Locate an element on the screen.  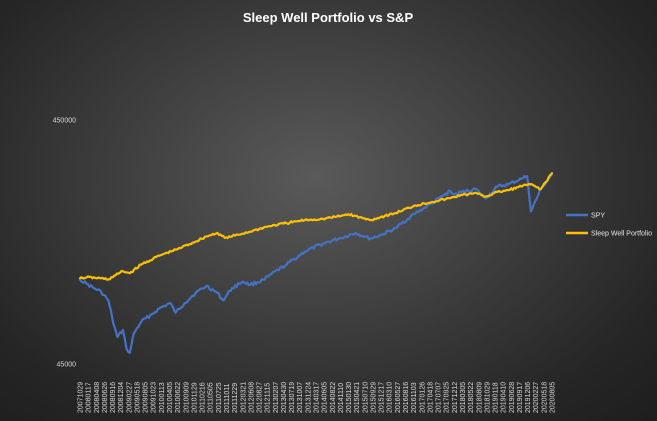
x-tick-label: 20151217 is located at coordinates (382, 397).